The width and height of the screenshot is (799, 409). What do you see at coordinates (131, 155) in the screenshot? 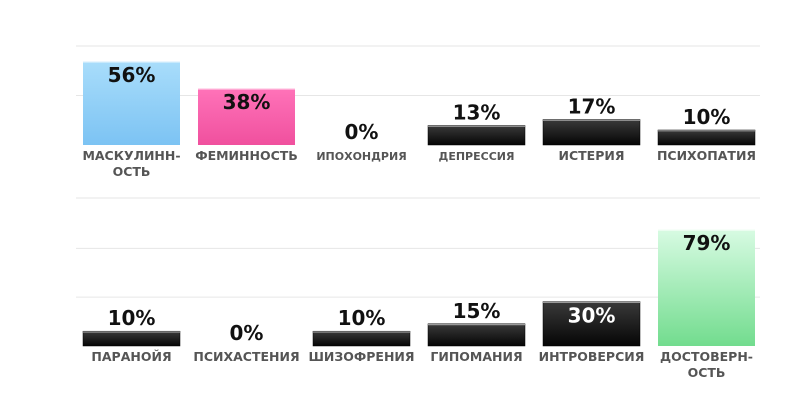
I see `tick-label: МАСКУЛИНН-` at bounding box center [131, 155].